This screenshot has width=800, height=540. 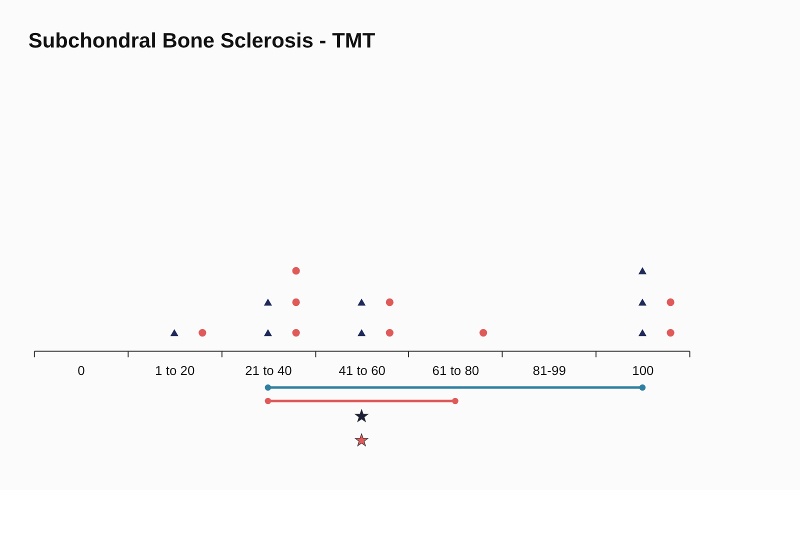 I want to click on x-tick-label: 81-99, so click(x=549, y=370).